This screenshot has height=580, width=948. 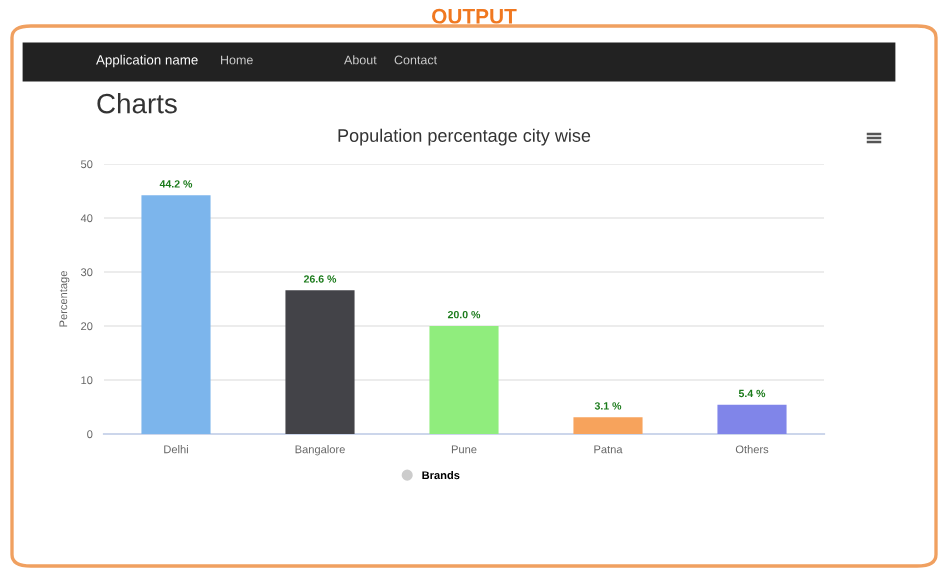 What do you see at coordinates (474, 16) in the screenshot?
I see `text: OUTPUT` at bounding box center [474, 16].